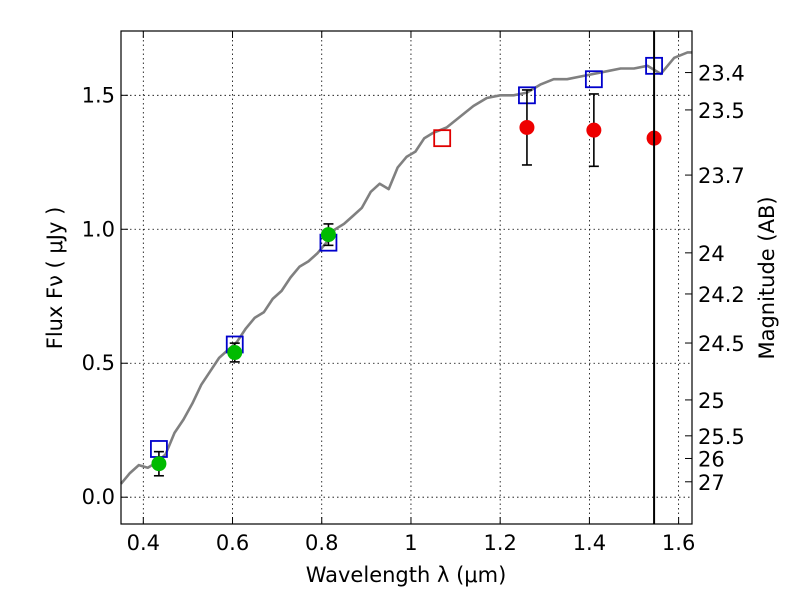 The width and height of the screenshot is (800, 600). What do you see at coordinates (98, 229) in the screenshot?
I see `y-tick-label: 1.0` at bounding box center [98, 229].